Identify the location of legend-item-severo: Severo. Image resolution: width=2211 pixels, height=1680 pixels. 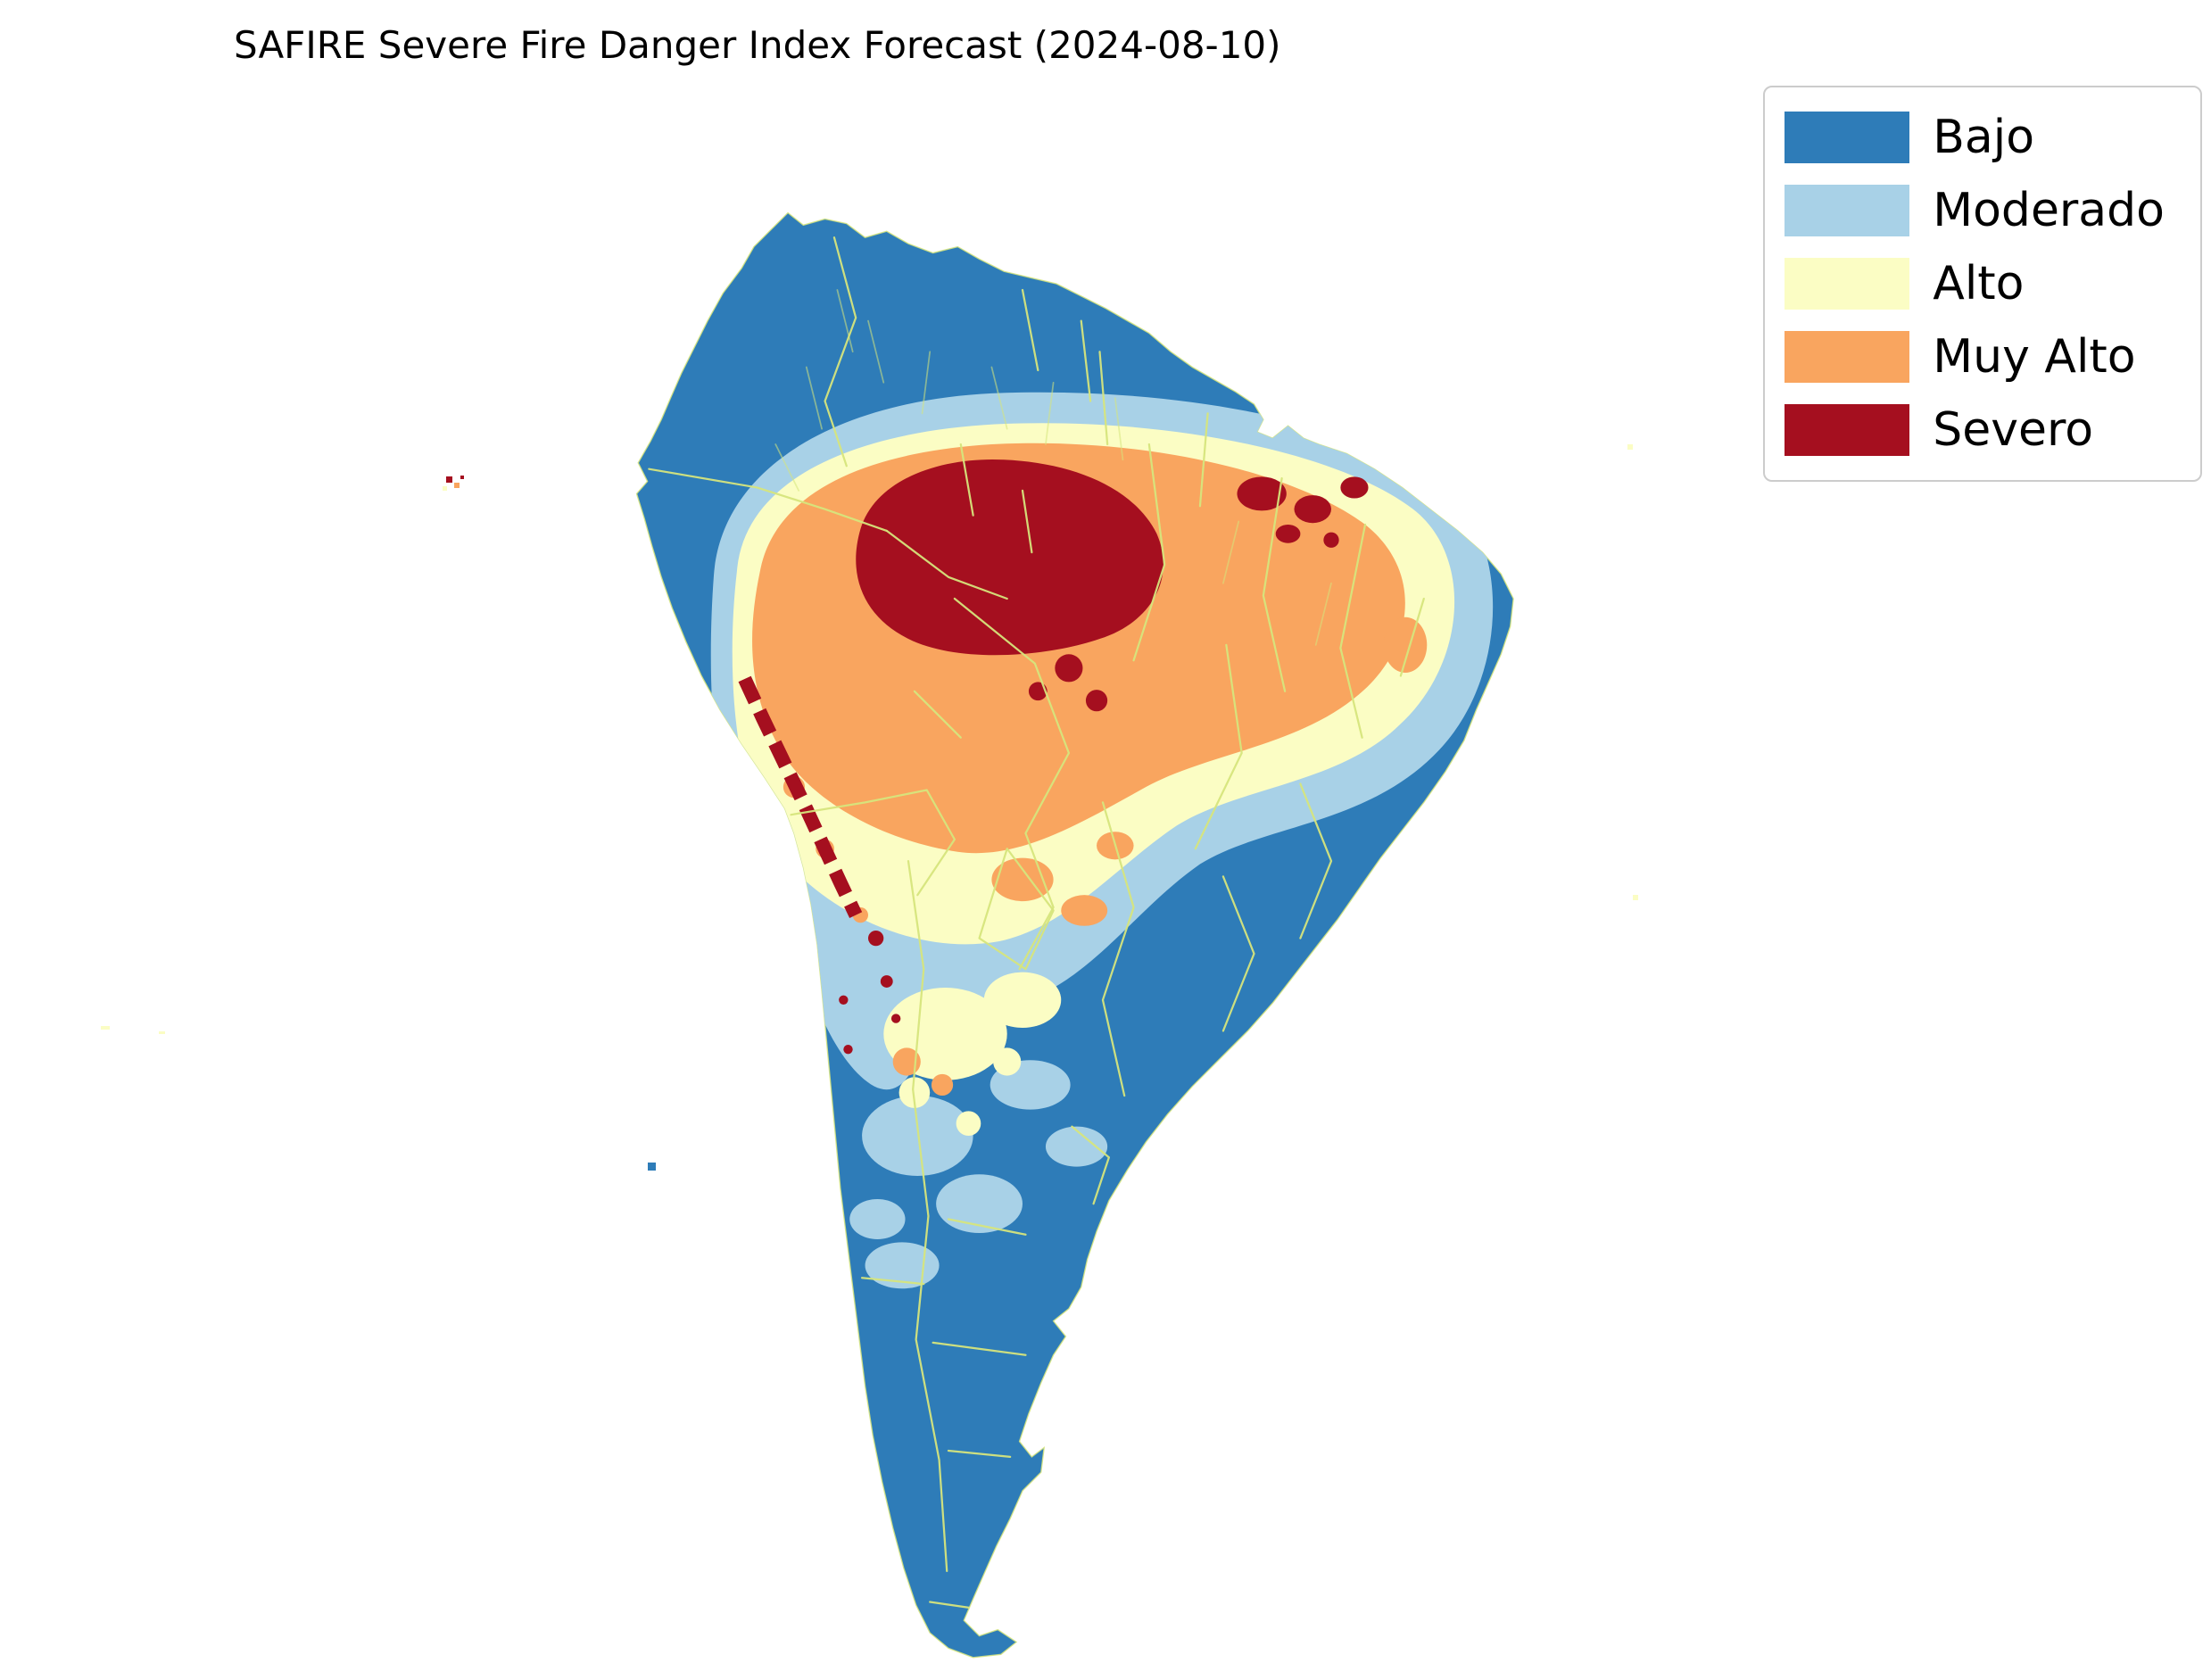
(1975, 430).